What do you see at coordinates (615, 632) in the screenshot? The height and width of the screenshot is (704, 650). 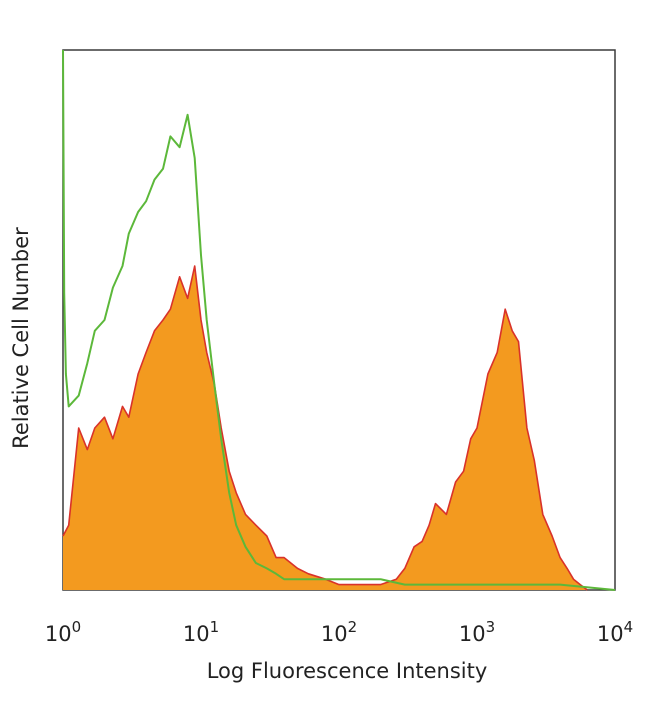 I see `x-tick-label: 10⁴` at bounding box center [615, 632].